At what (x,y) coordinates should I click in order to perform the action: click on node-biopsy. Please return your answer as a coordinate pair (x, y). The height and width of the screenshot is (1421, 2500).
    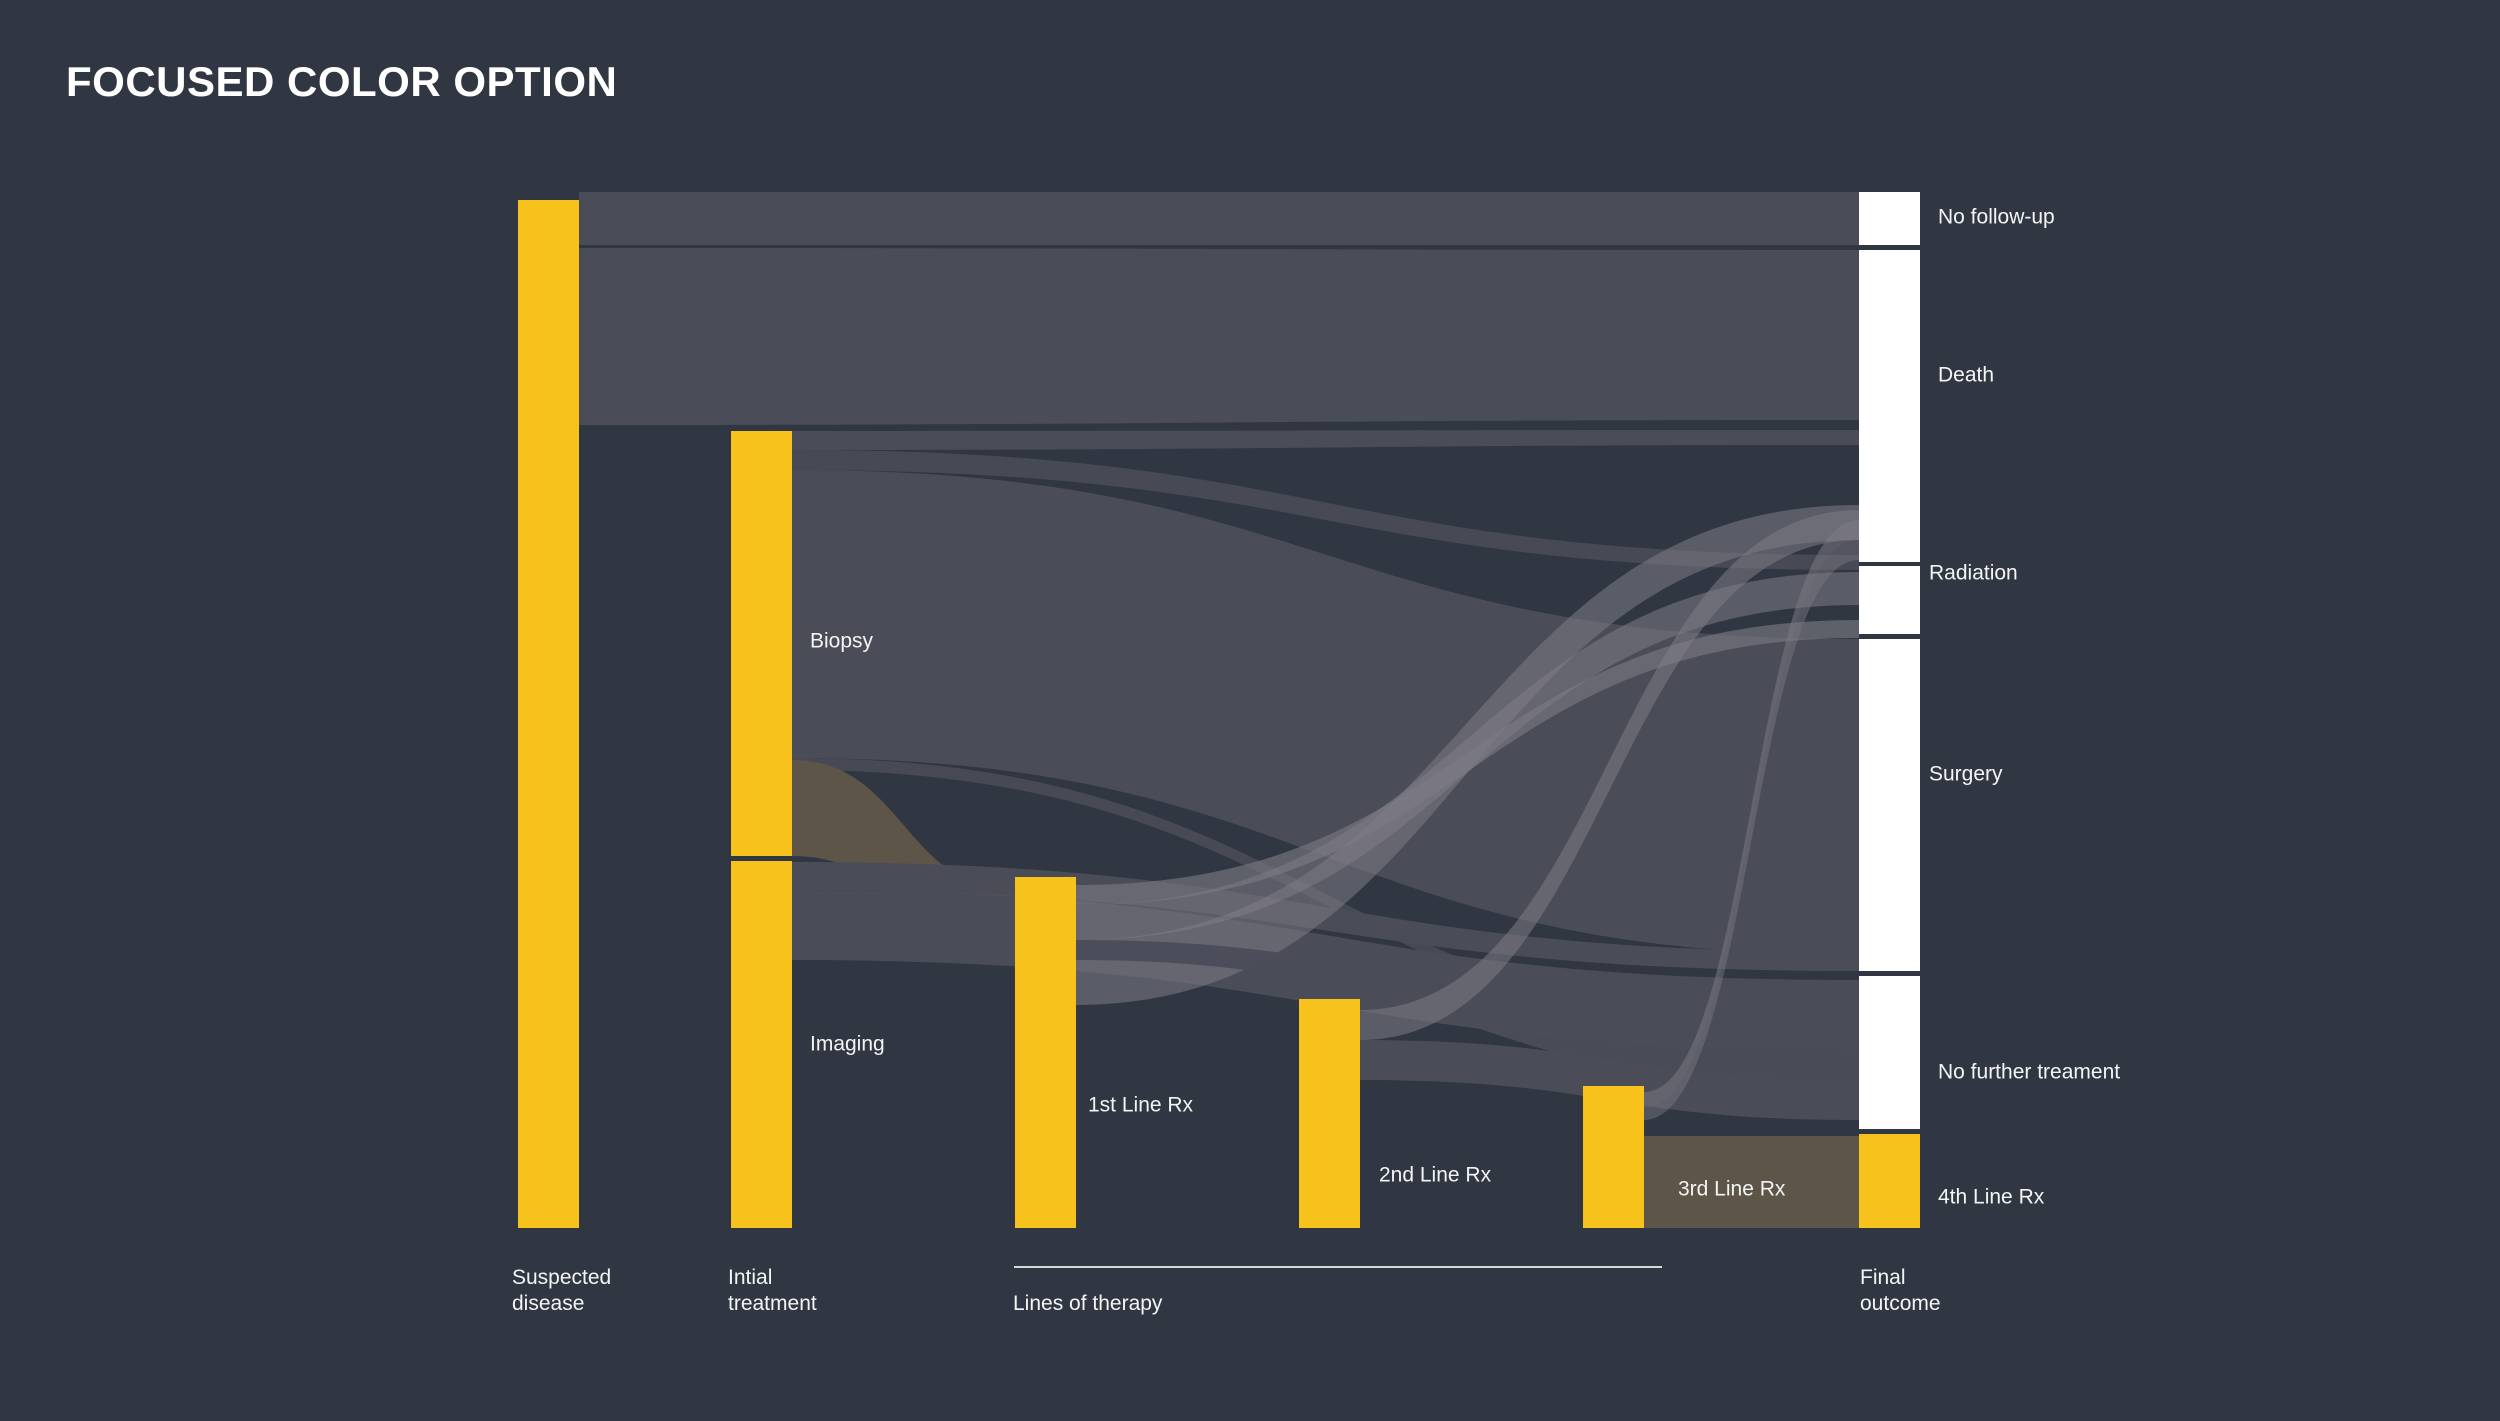
    Looking at the image, I should click on (761, 643).